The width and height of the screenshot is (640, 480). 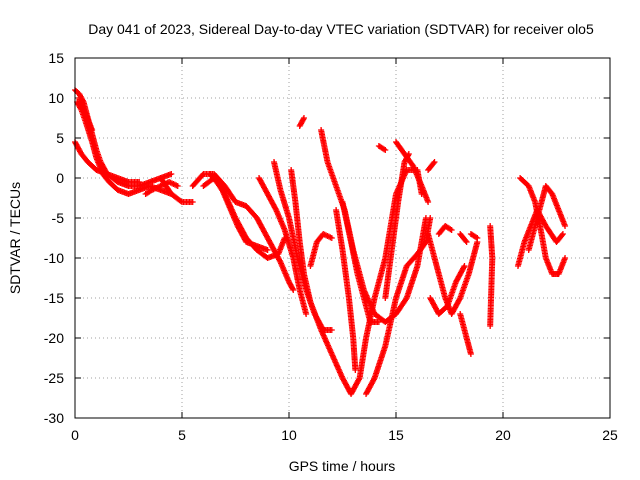 What do you see at coordinates (60, 138) in the screenshot?
I see `y-tick-label: 5` at bounding box center [60, 138].